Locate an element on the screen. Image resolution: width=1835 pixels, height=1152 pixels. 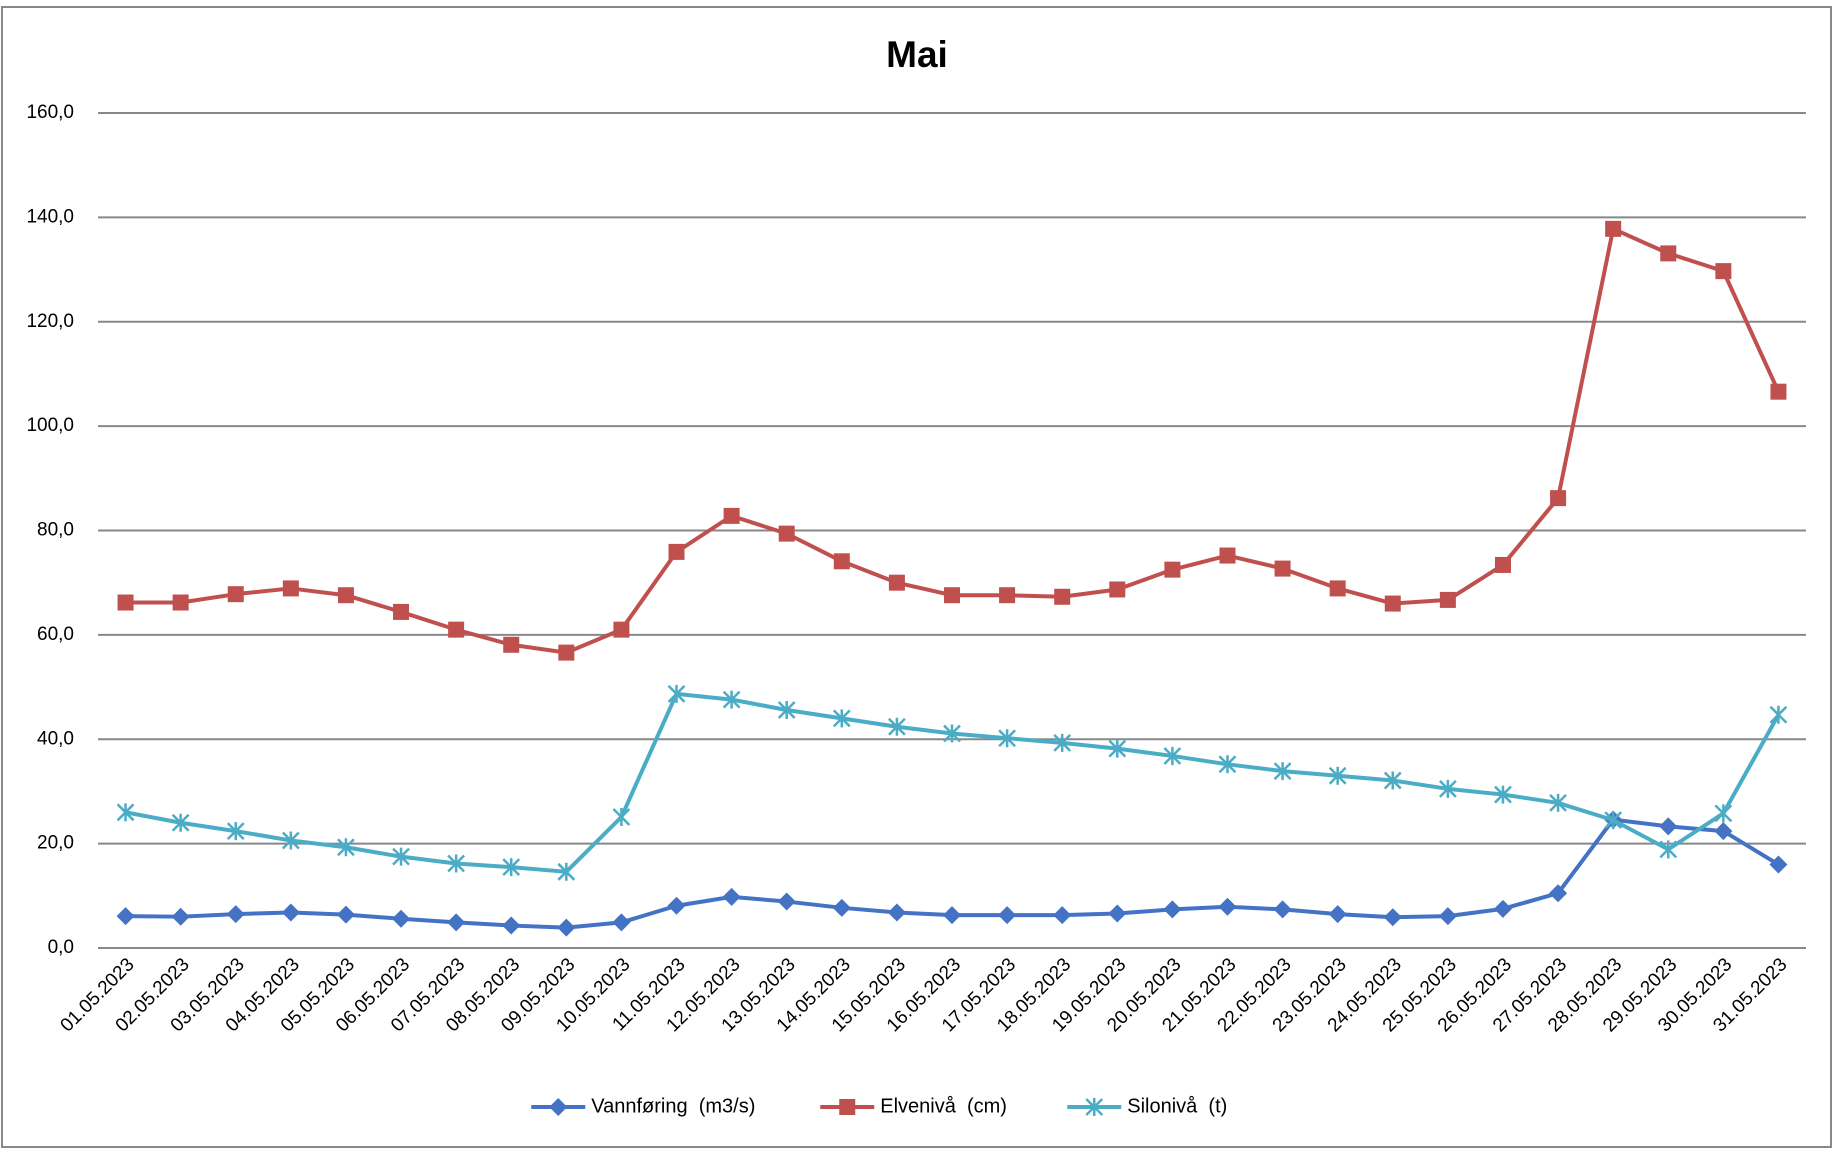
y-tick-label: 100,0 is located at coordinates (50, 425).